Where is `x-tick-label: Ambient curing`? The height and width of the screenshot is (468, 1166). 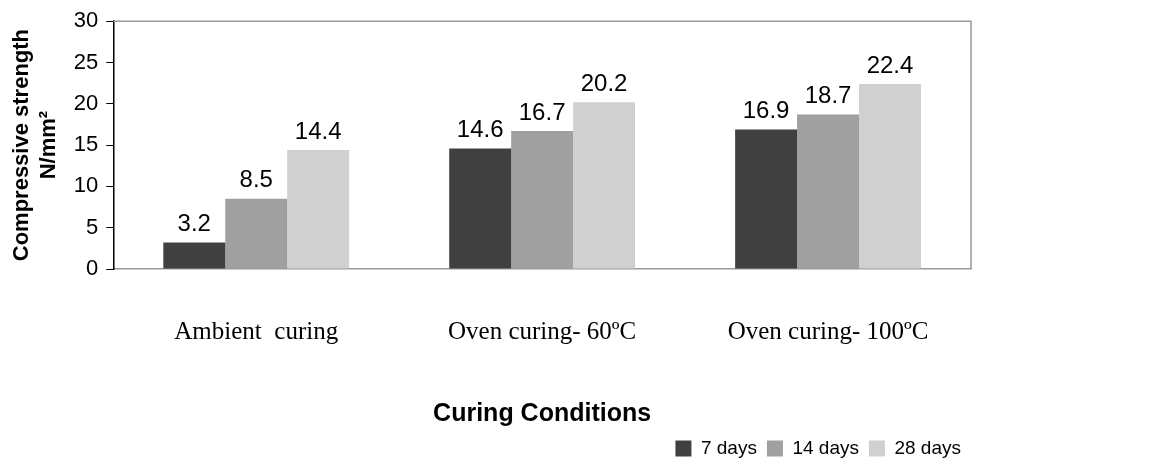
x-tick-label: Ambient curing is located at coordinates (256, 330).